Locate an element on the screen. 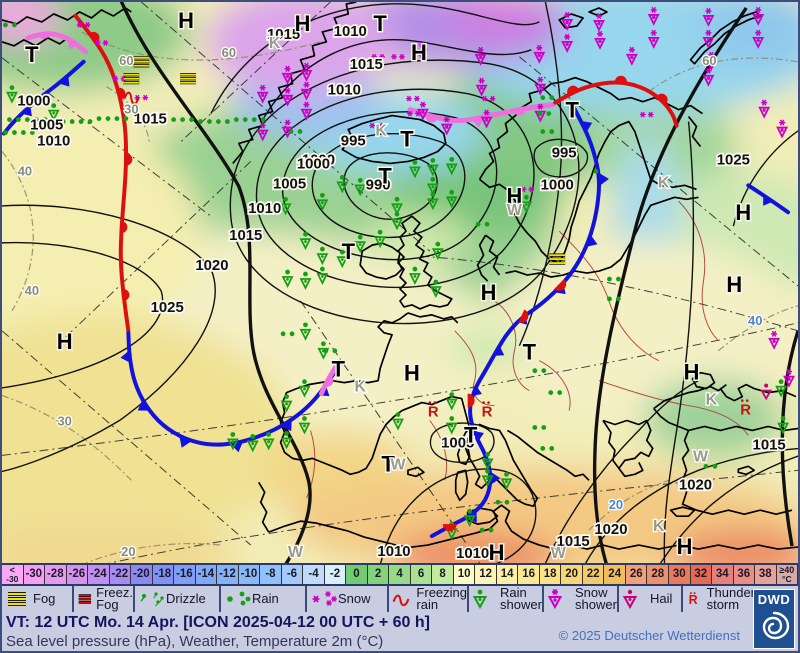  legend-label: Freezing rain is located at coordinates (441, 598).